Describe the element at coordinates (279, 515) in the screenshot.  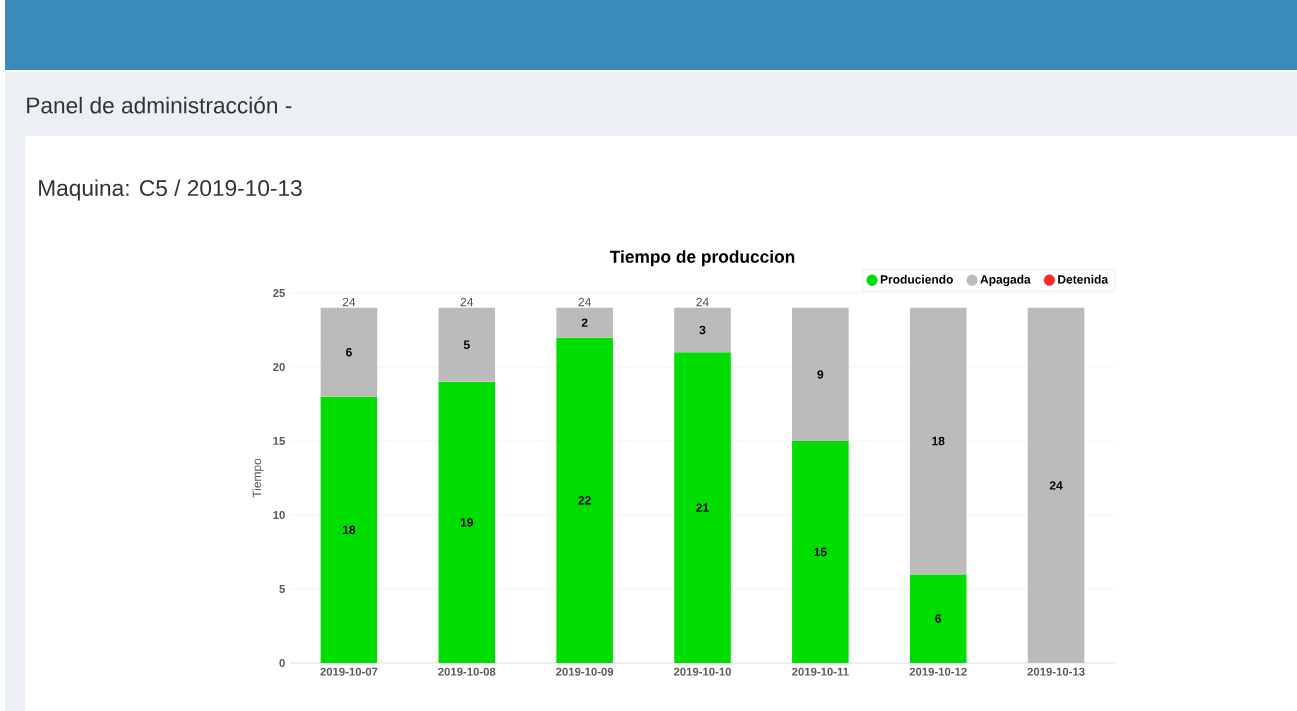
I see `y-tick-label: 10` at that location.